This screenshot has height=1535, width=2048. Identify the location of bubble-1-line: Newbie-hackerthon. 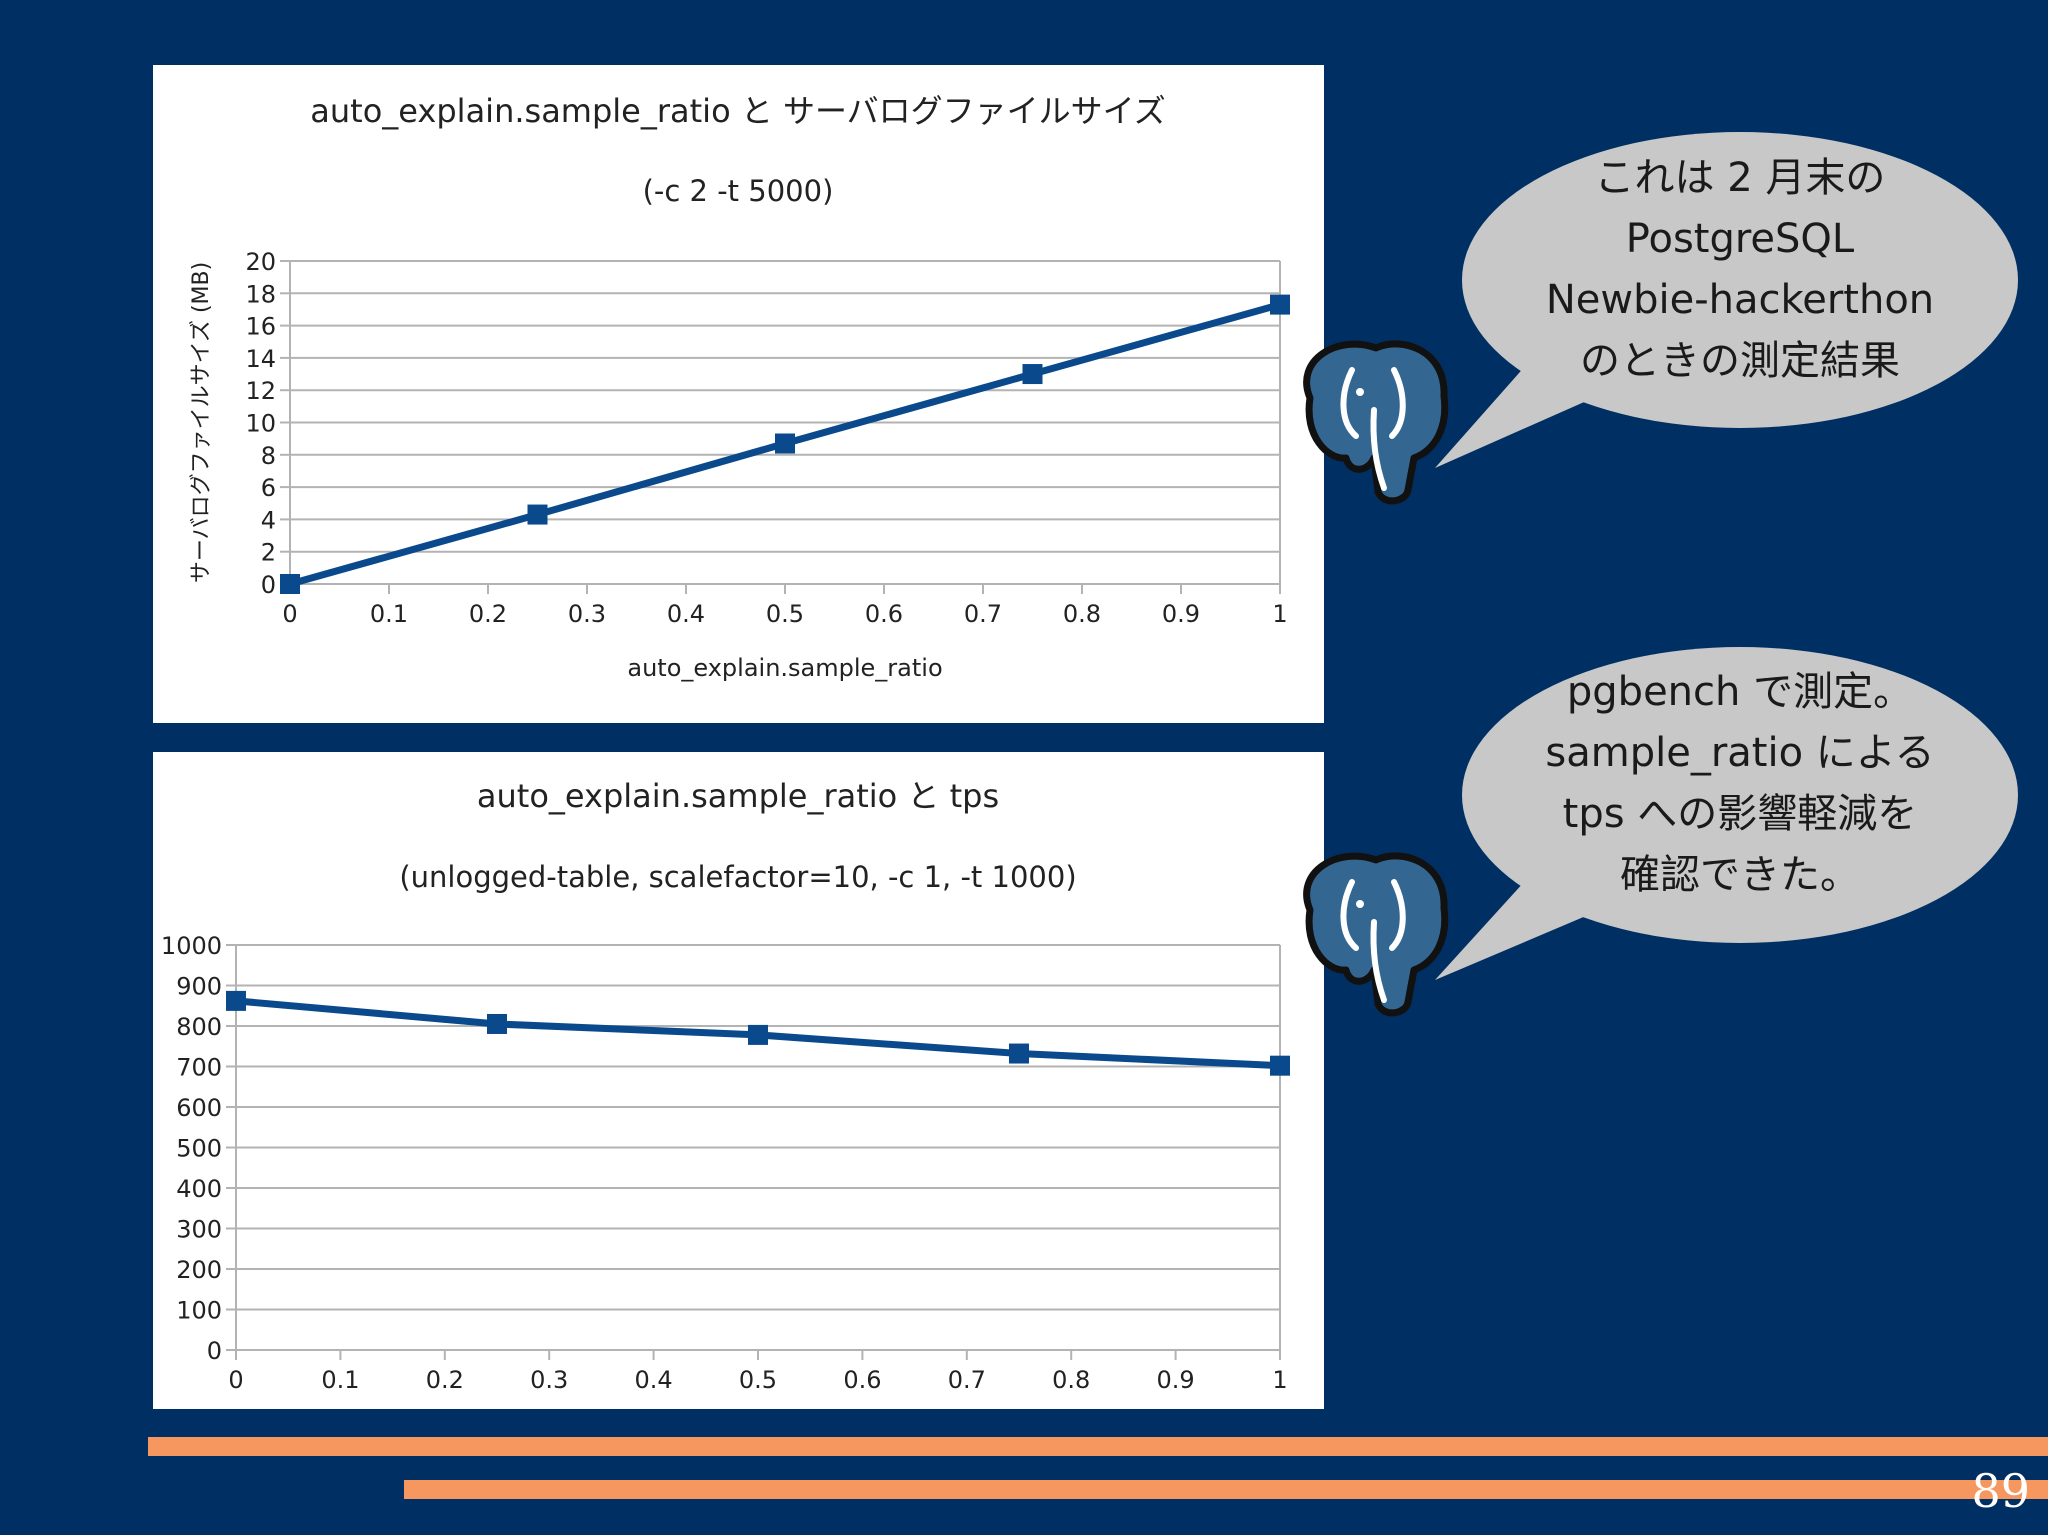
(1740, 300).